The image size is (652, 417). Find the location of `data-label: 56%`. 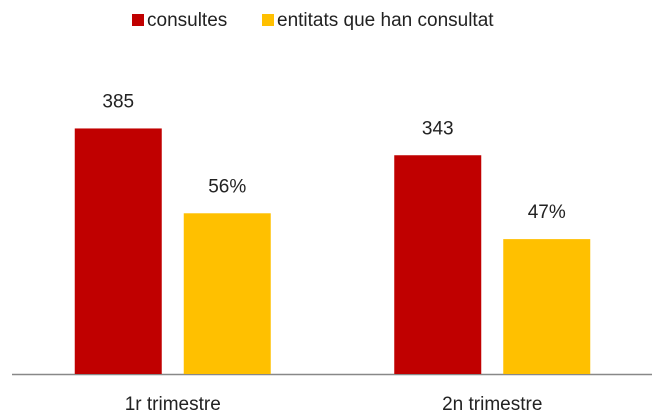

data-label: 56% is located at coordinates (227, 186).